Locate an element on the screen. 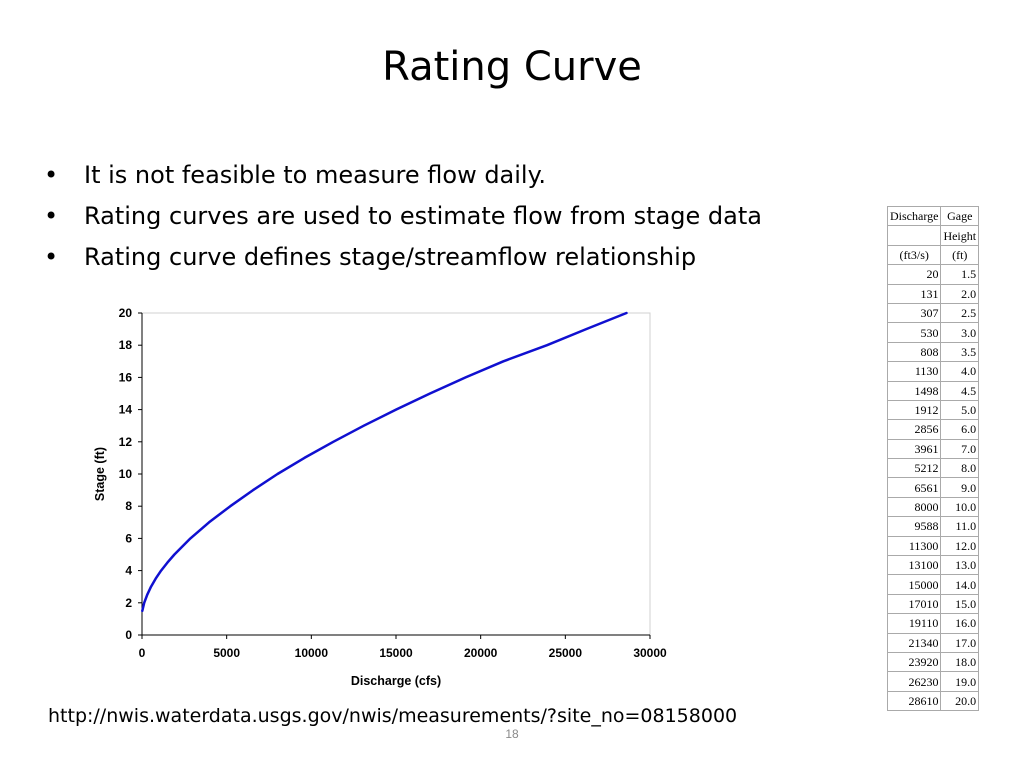 This screenshot has height=768, width=1024. discharge-cell: 1498 is located at coordinates (914, 390).